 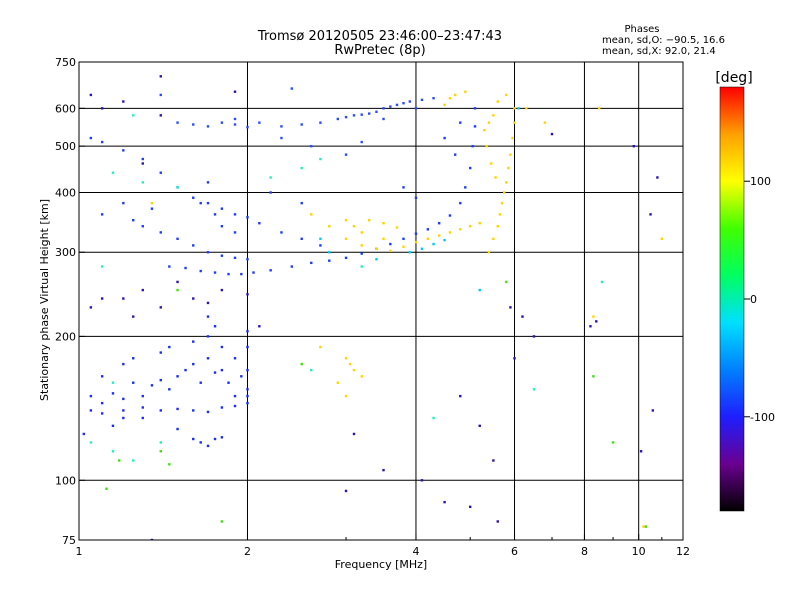 I want to click on y-tick-label: 75, so click(x=69, y=540).